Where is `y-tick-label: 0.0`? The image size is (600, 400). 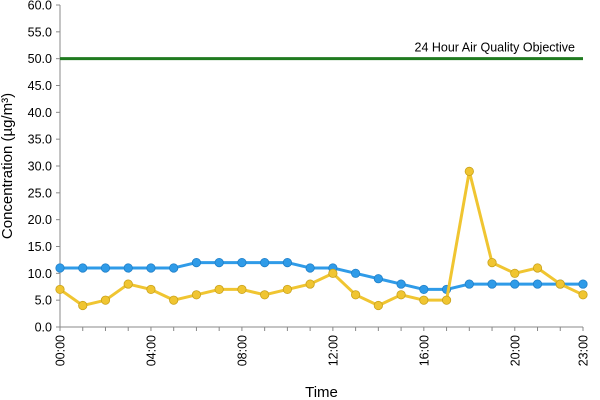
y-tick-label: 0.0 is located at coordinates (43, 328).